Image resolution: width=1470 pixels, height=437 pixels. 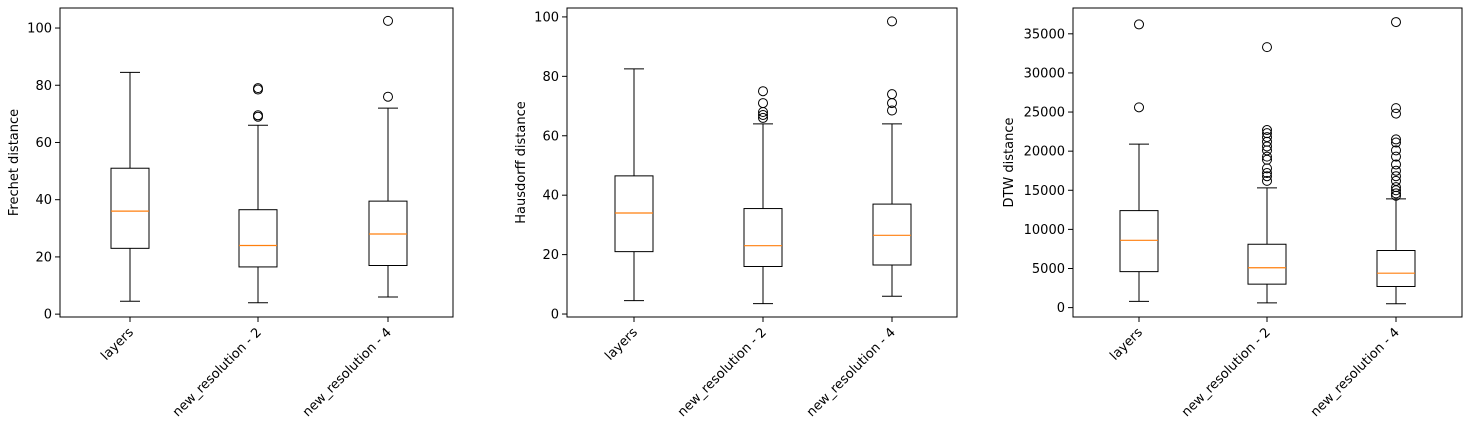 What do you see at coordinates (1044, 230) in the screenshot?
I see `y-tick-label: 10000` at bounding box center [1044, 230].